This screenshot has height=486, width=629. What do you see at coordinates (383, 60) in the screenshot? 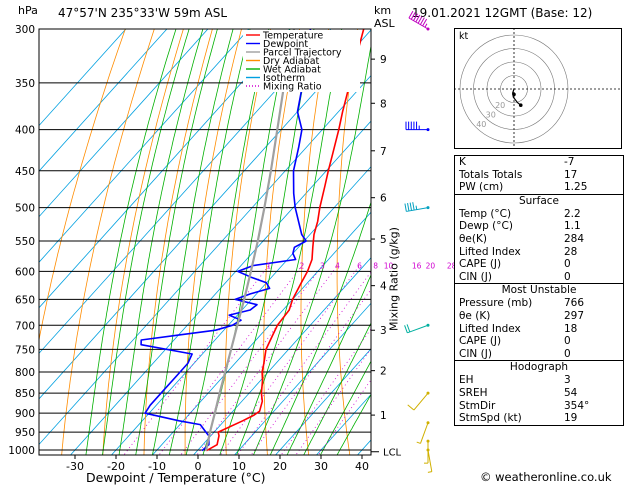
I see `km-tick-label: 9` at bounding box center [383, 60].